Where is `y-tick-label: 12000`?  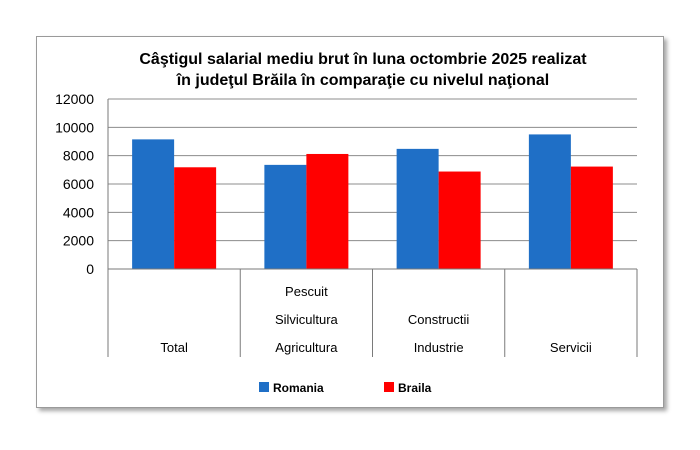 y-tick-label: 12000 is located at coordinates (74, 99).